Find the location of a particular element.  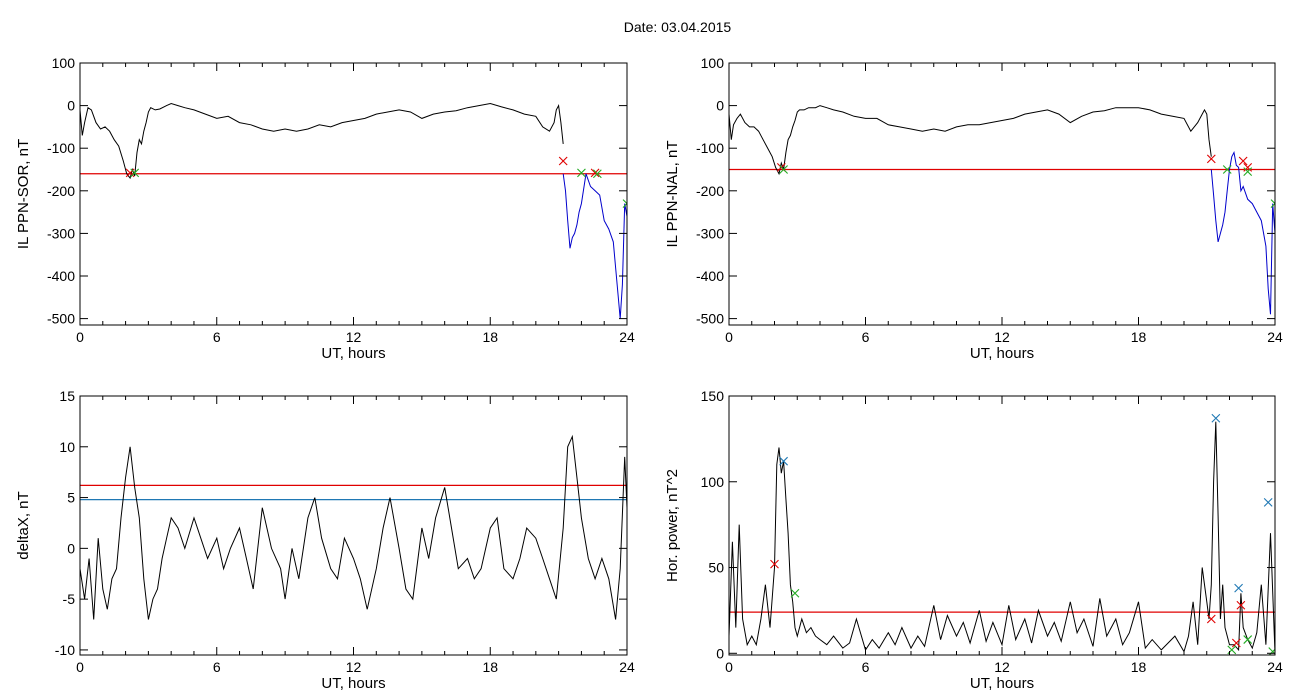

y-axis-label: IL PPN-SOR, nT is located at coordinates (23, 194).